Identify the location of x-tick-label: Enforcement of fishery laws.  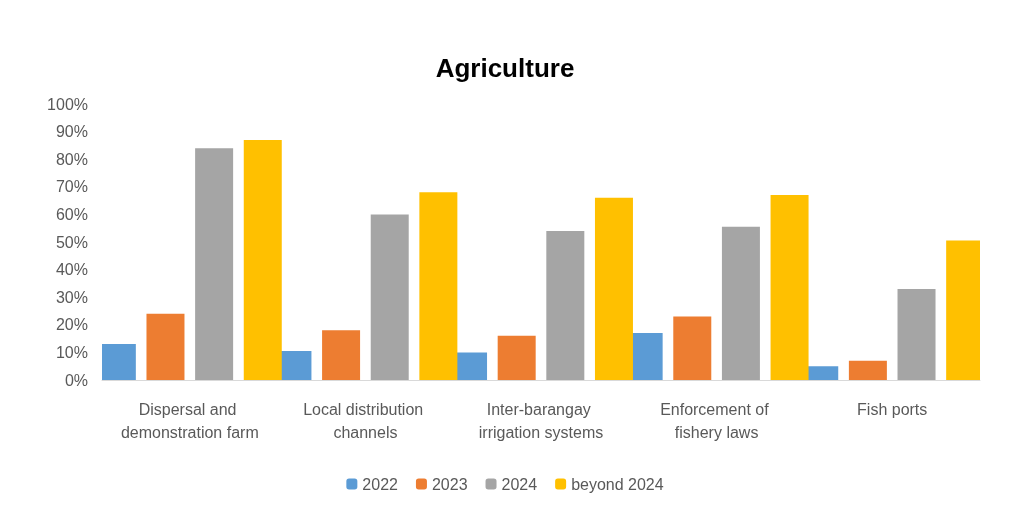
(717, 421).